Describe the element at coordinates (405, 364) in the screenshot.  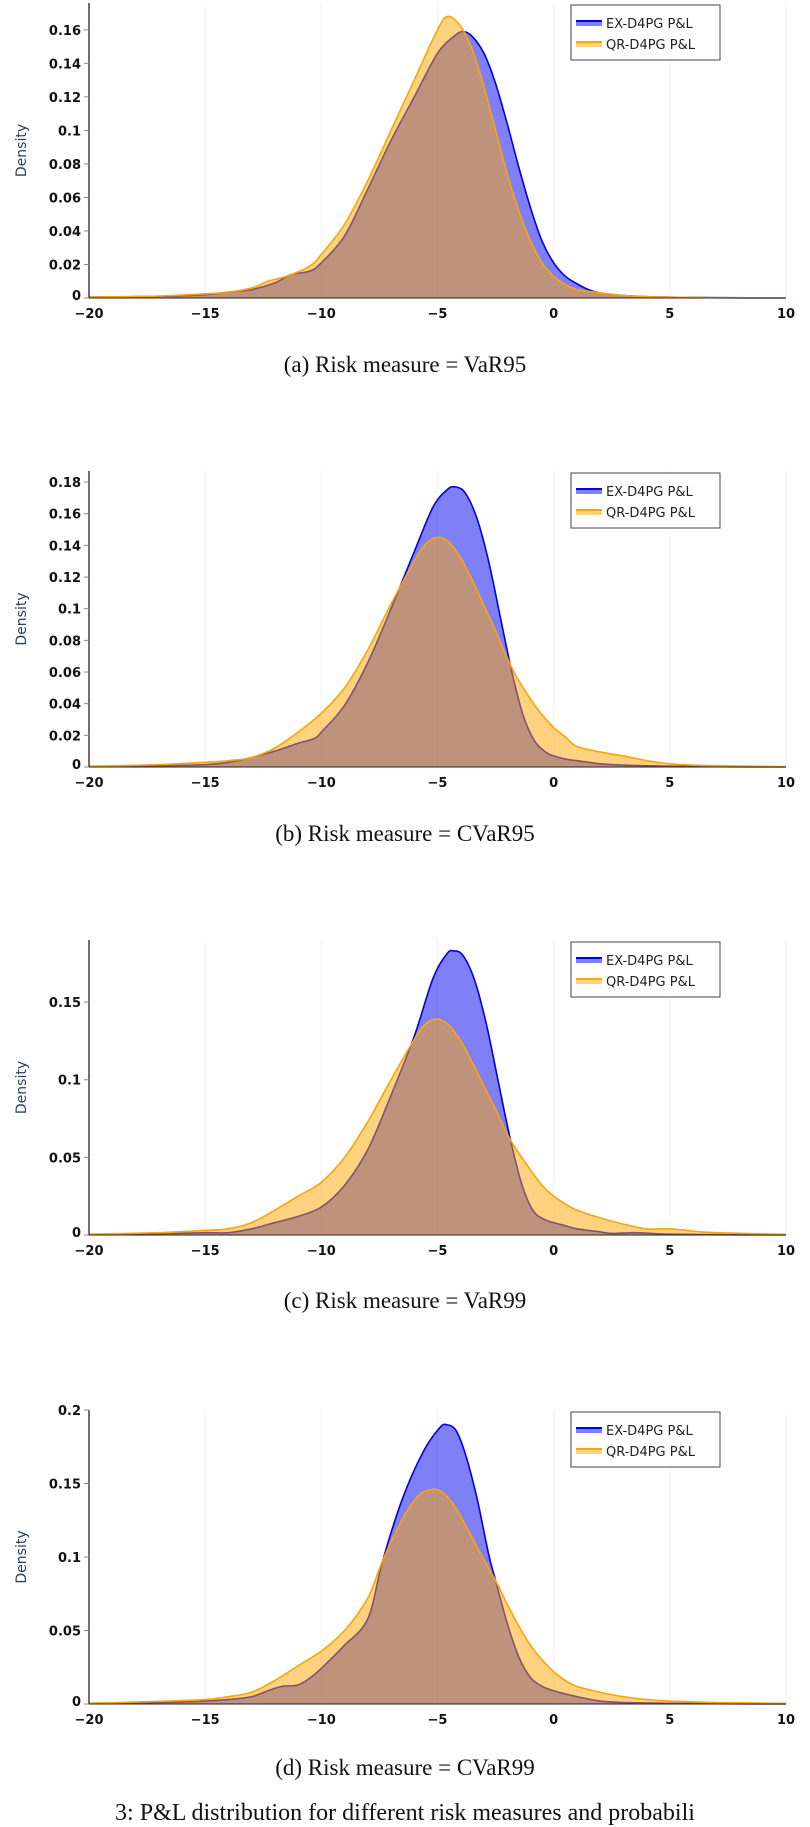
I see `caption-a: (a) Risk measure = VaR95` at that location.